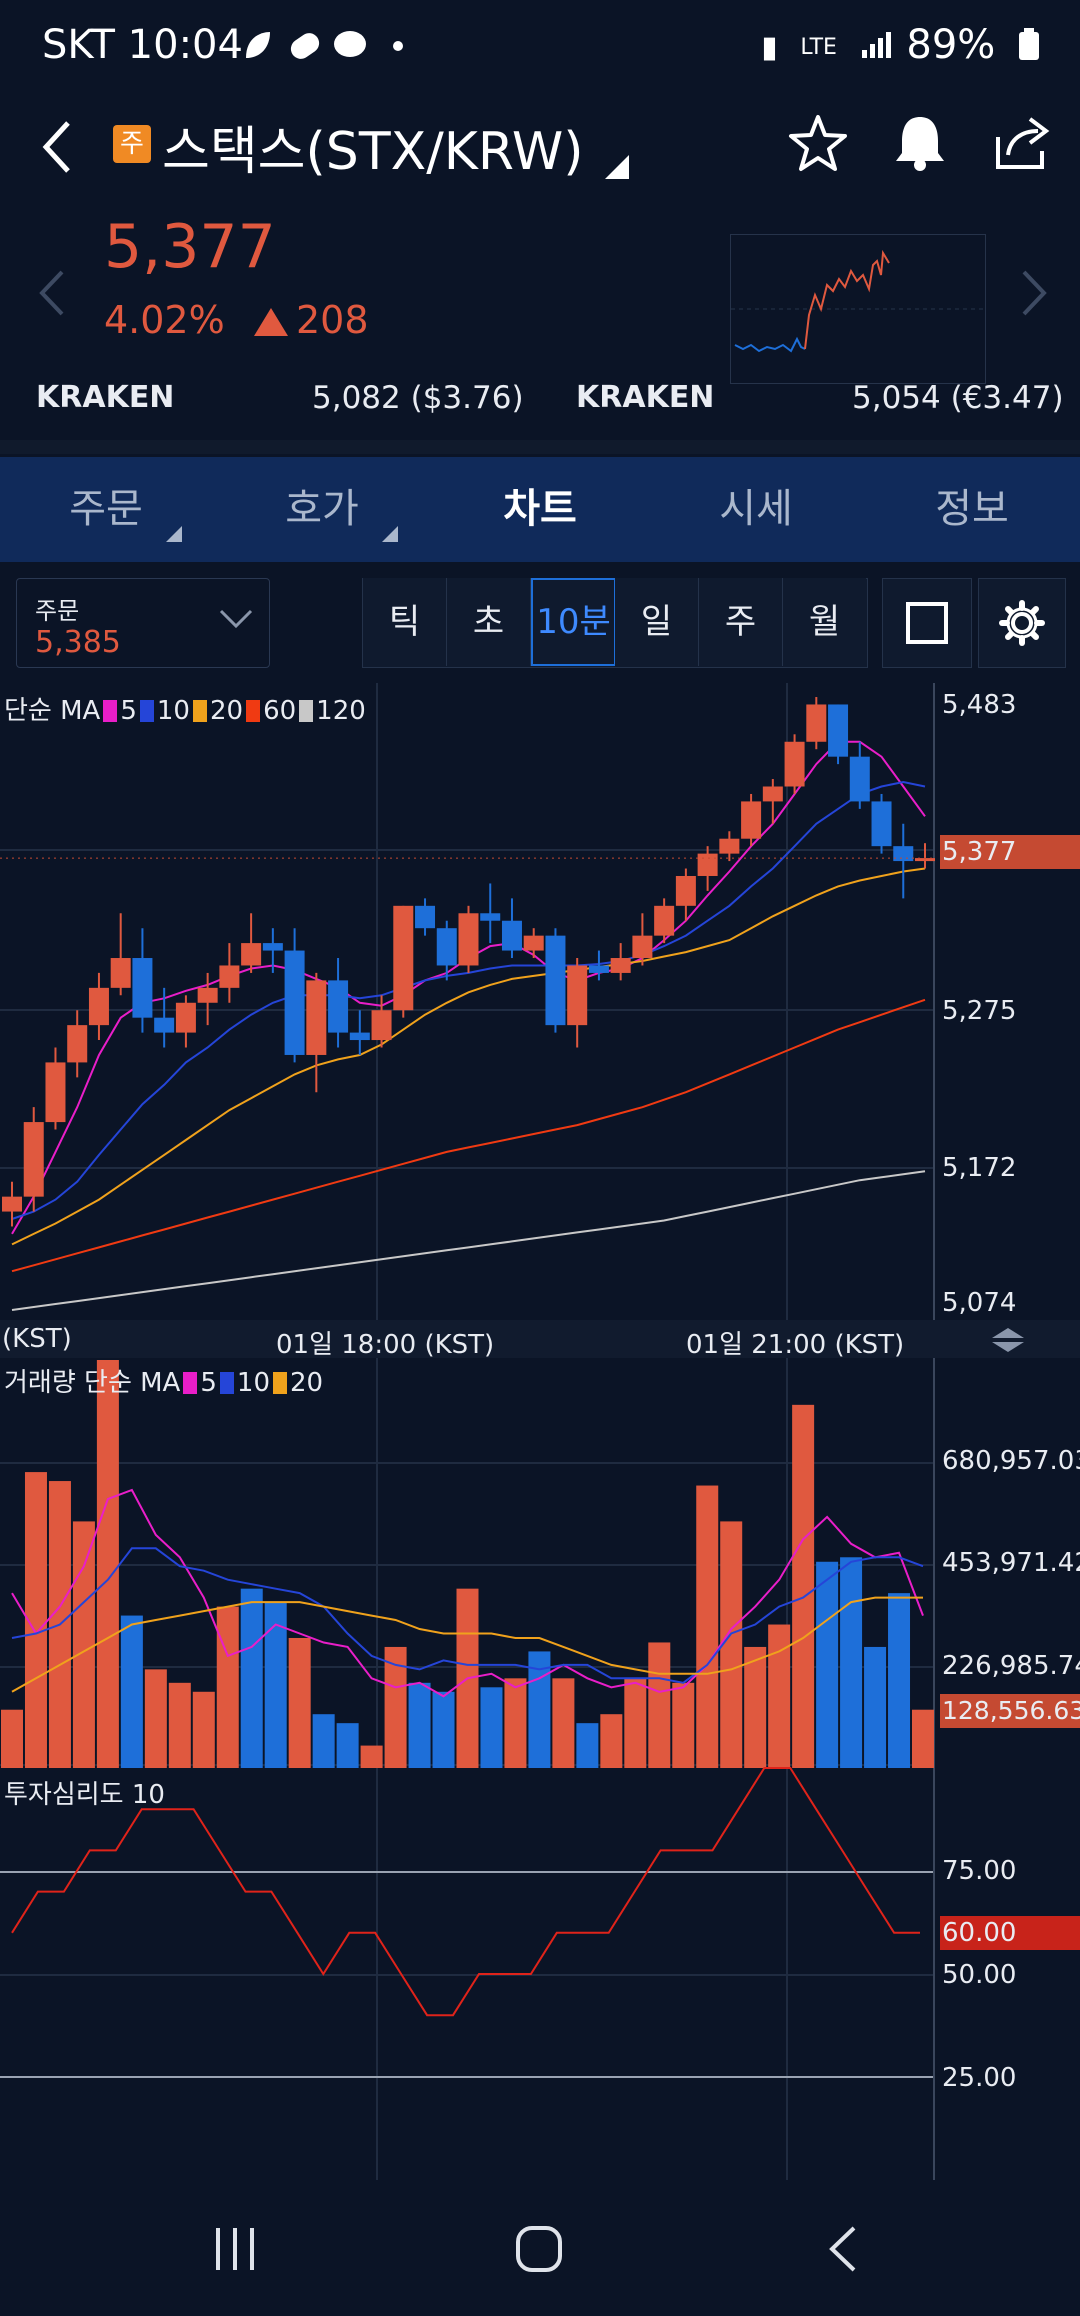 The width and height of the screenshot is (1080, 2316). What do you see at coordinates (741, 622) in the screenshot?
I see `period-week: 주` at bounding box center [741, 622].